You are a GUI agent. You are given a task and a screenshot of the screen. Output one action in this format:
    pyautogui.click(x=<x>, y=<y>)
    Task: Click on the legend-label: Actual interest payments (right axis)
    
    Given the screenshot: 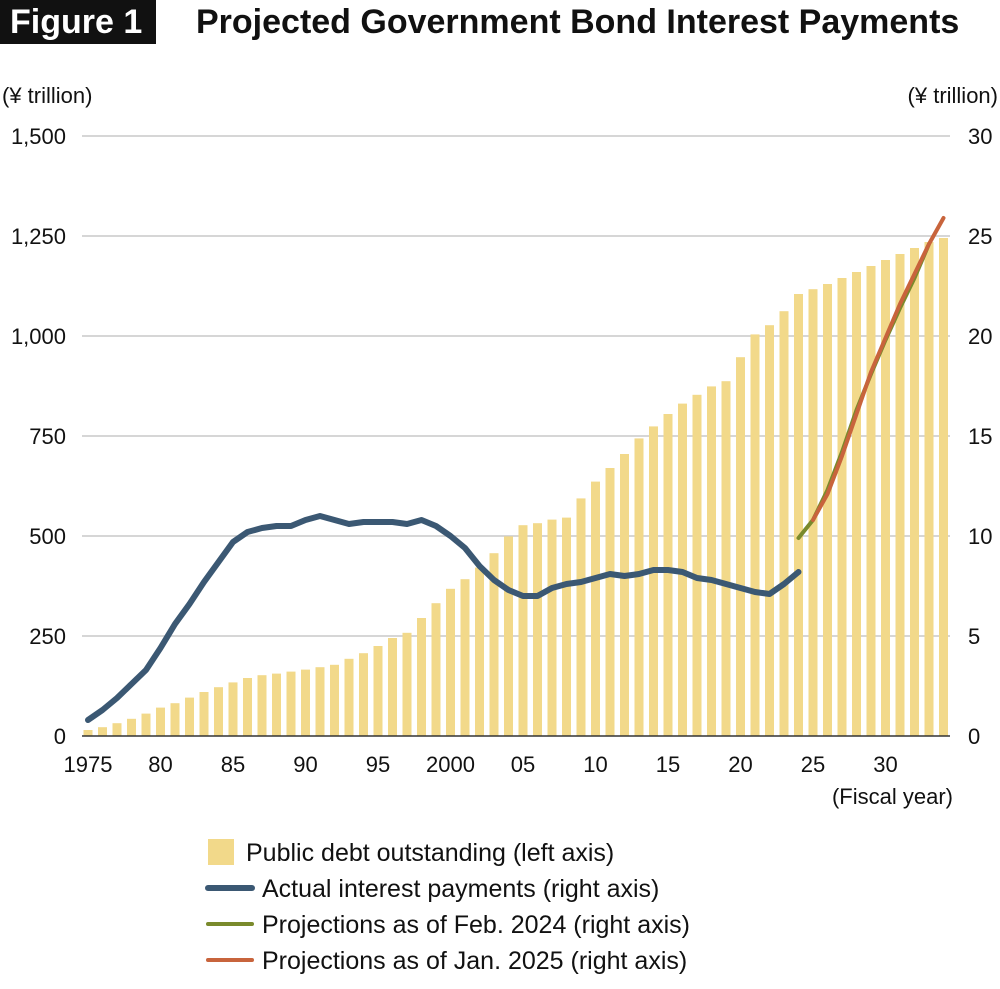 What is the action you would take?
    pyautogui.click(x=460, y=889)
    